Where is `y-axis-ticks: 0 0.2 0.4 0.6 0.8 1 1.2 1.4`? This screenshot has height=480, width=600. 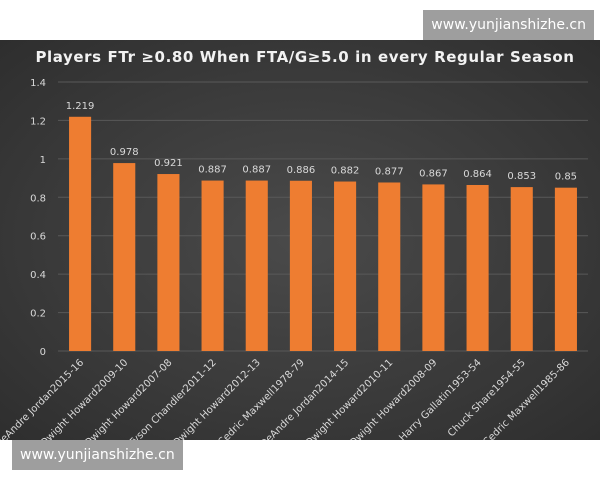
y-axis-ticks: 0 0.2 0.4 0.6 0.8 1 1.2 1.4 is located at coordinates (38, 218).